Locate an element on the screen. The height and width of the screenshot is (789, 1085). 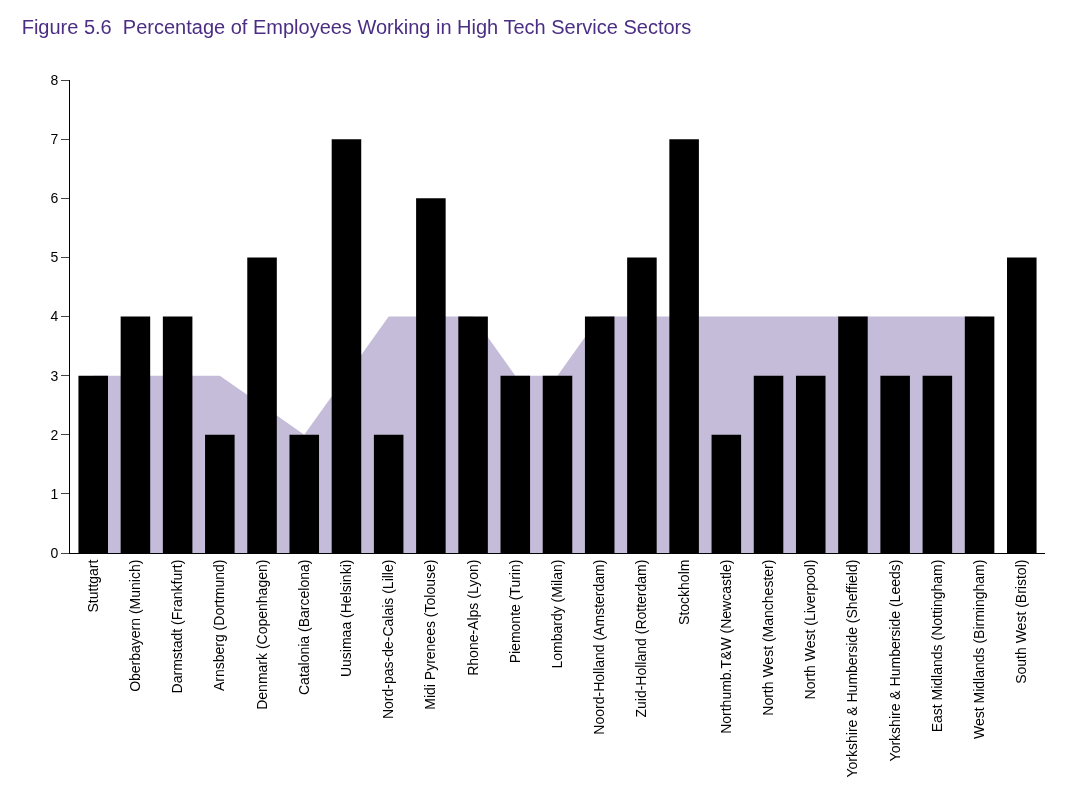
x-tick-label: Noord-Holland (Amsterdam) is located at coordinates (599, 647).